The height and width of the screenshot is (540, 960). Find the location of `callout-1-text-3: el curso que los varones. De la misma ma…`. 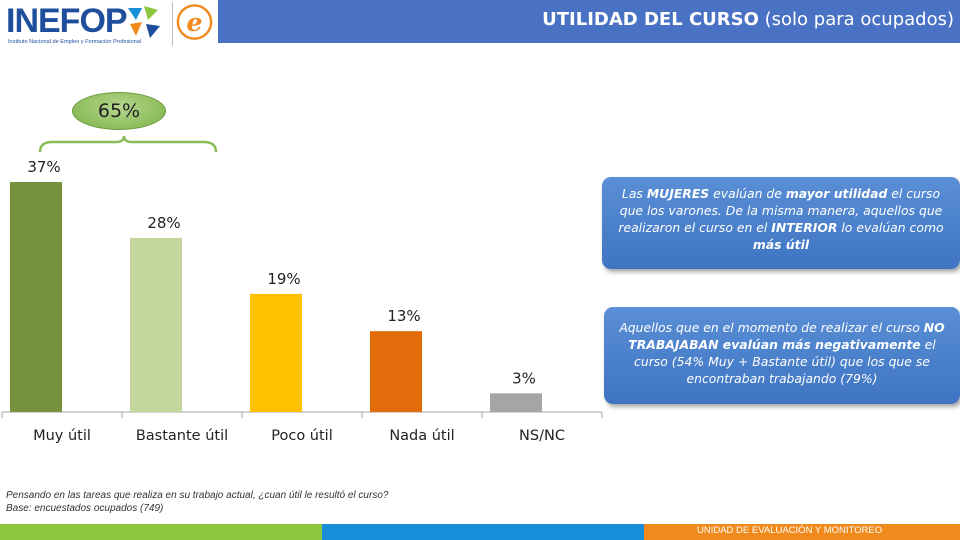

callout-1-text-3: el curso que los varones. De la misma ma… is located at coordinates (780, 210).